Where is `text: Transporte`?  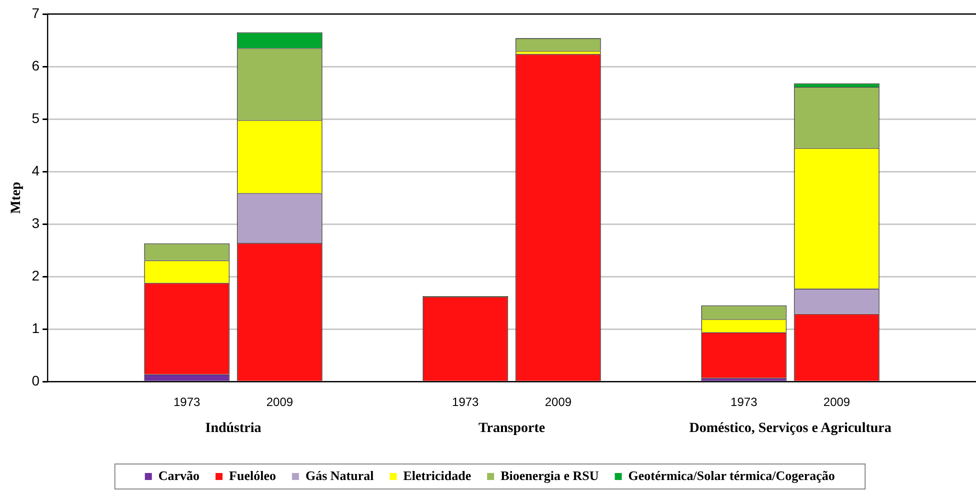 text: Transporte is located at coordinates (512, 428).